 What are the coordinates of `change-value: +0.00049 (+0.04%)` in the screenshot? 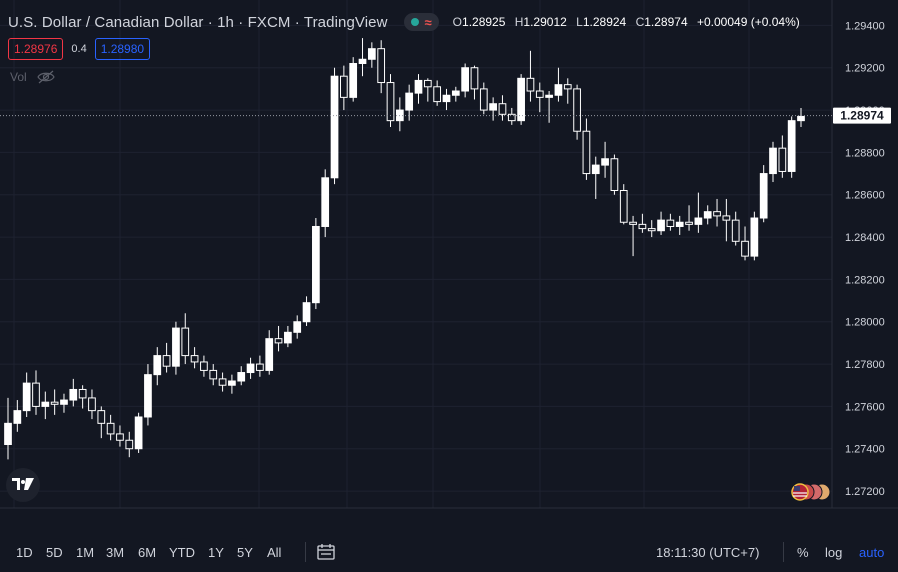 It's located at (748, 22).